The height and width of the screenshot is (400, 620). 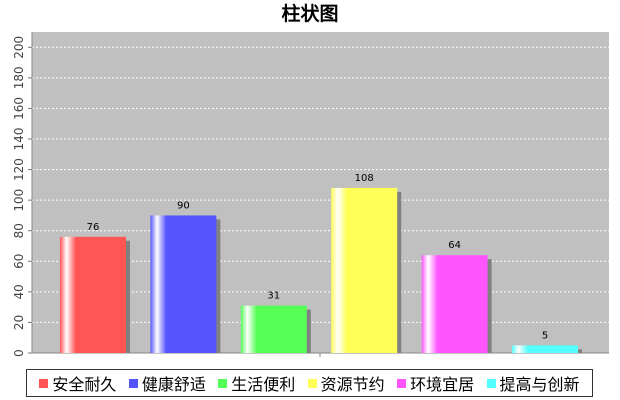 What do you see at coordinates (93, 227) in the screenshot?
I see `bar-value-label: 76` at bounding box center [93, 227].